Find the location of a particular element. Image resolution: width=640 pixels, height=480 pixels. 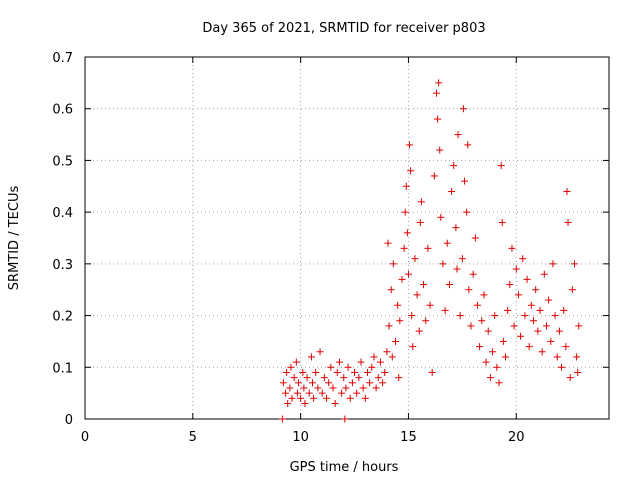

x-tick-label: 0 is located at coordinates (85, 437).